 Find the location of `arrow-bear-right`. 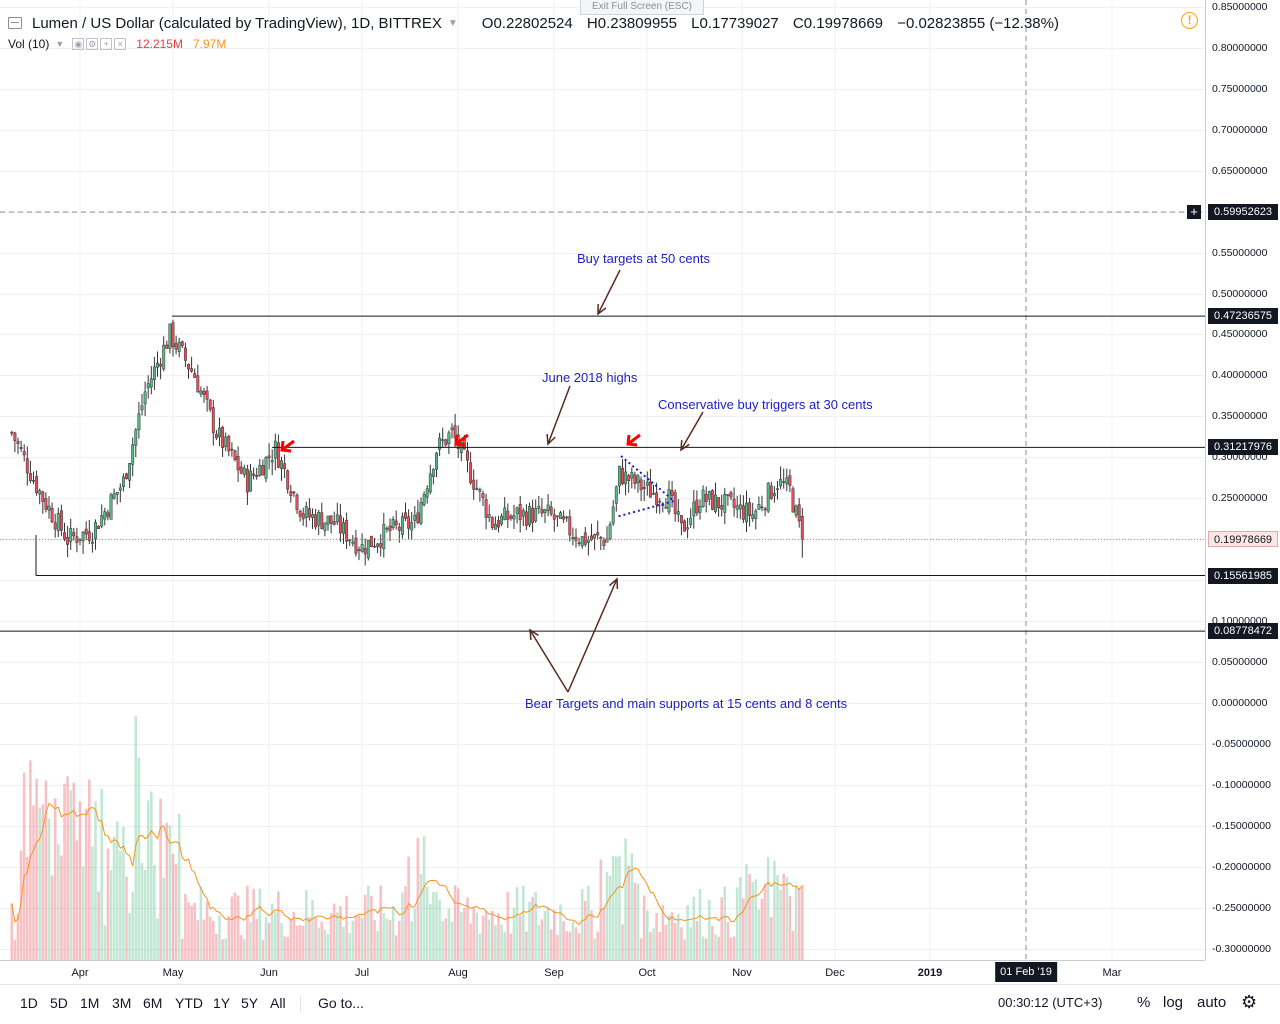

arrow-bear-right is located at coordinates (593, 635).